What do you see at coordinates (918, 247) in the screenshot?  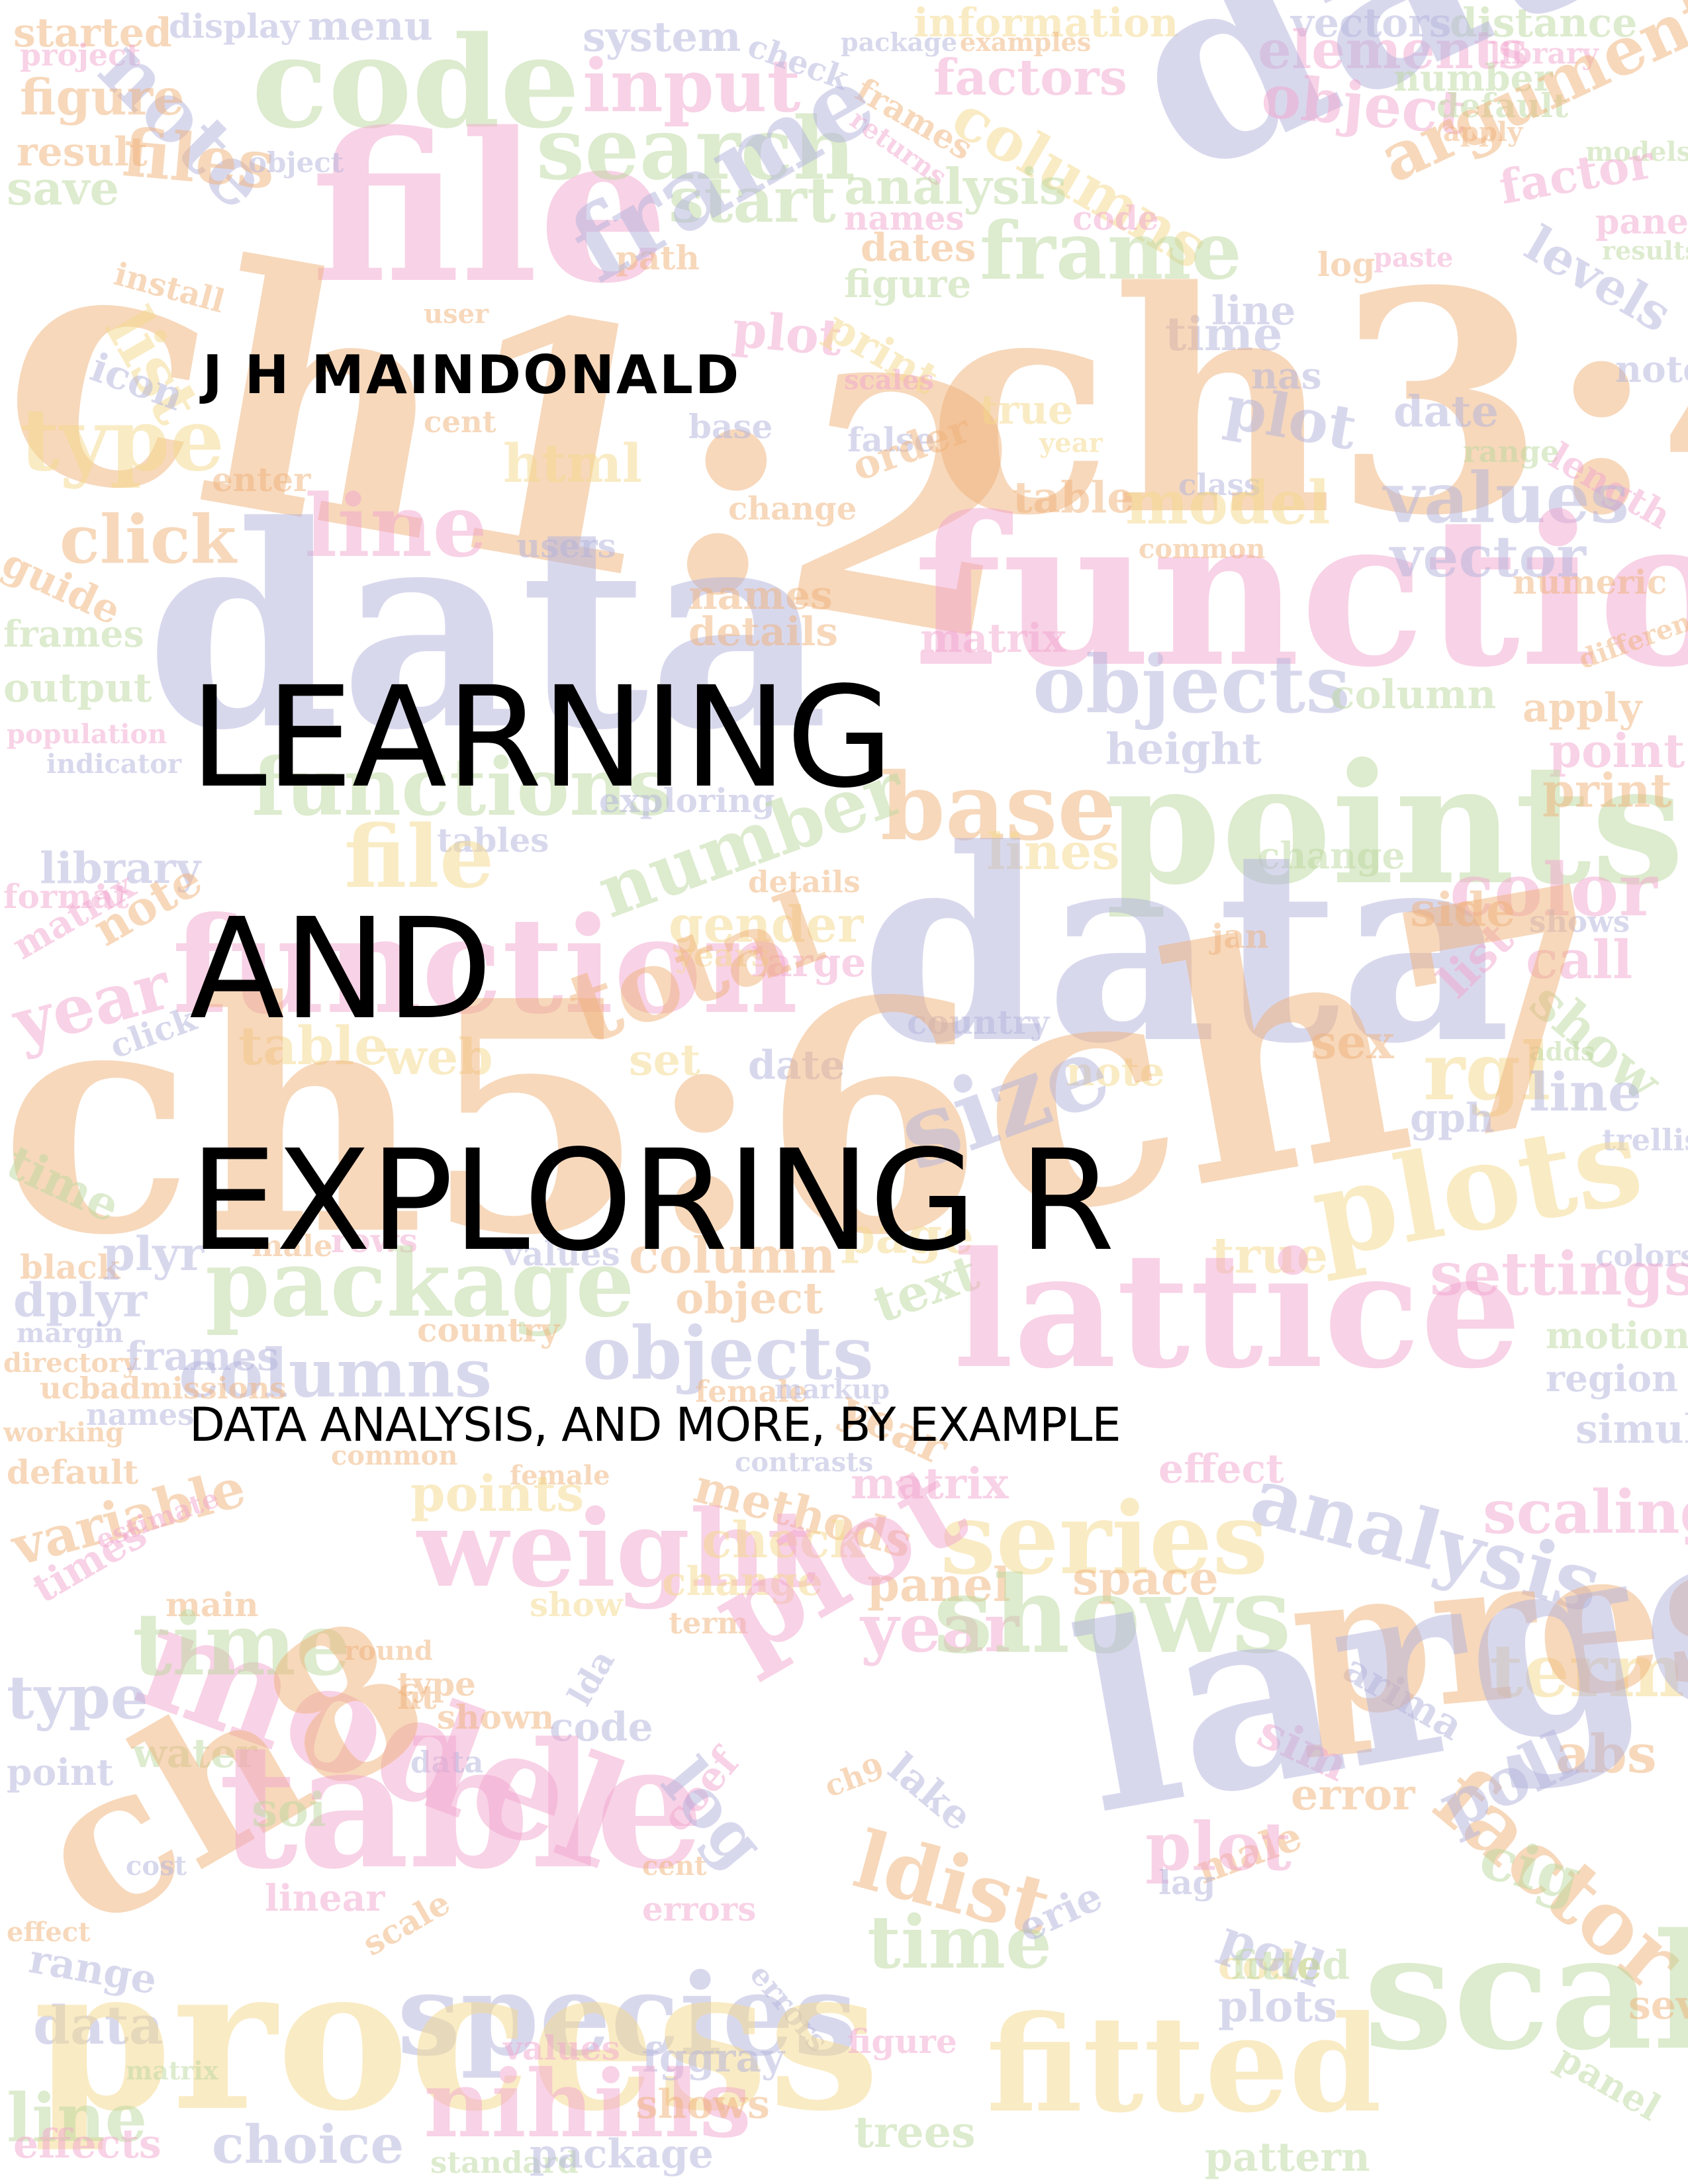 I see `cloud-word: dates` at bounding box center [918, 247].